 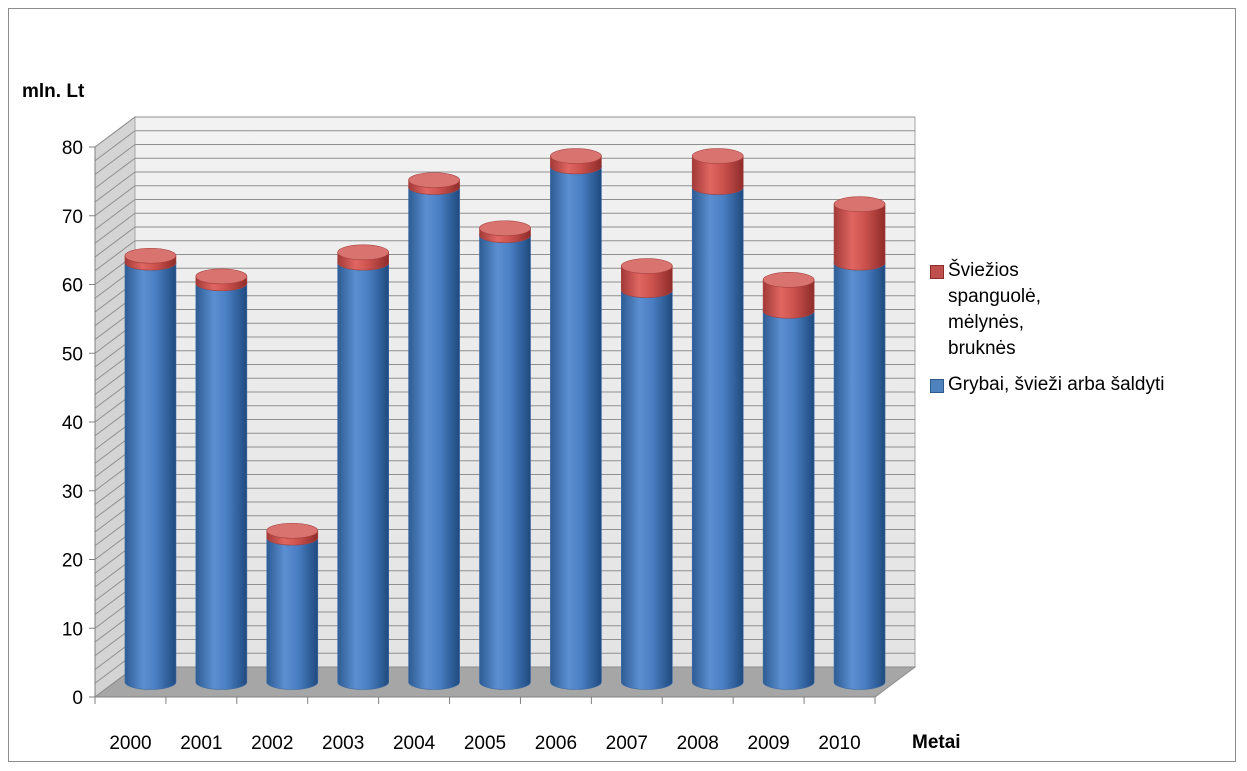 I want to click on legend-swatch-mushrooms, so click(x=937, y=386).